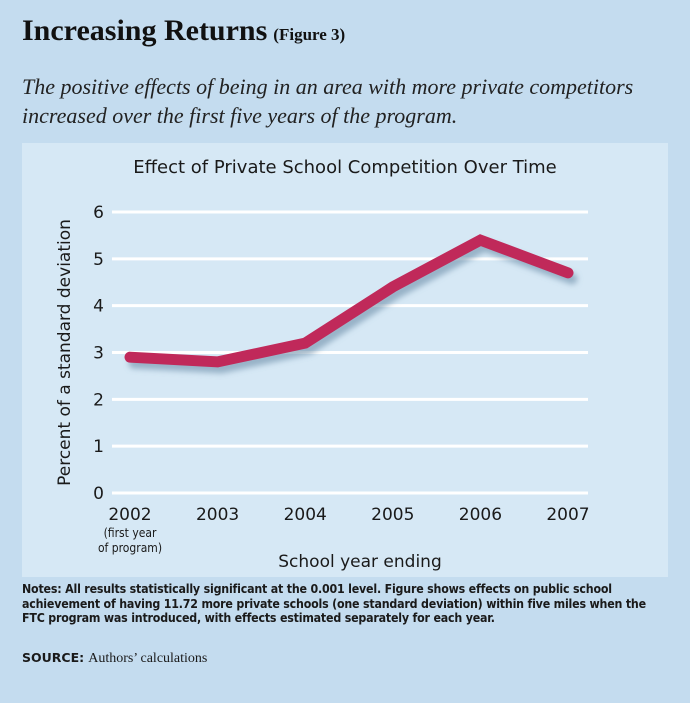 The width and height of the screenshot is (690, 703). What do you see at coordinates (98, 307) in the screenshot?
I see `y-tick-label: 4` at bounding box center [98, 307].